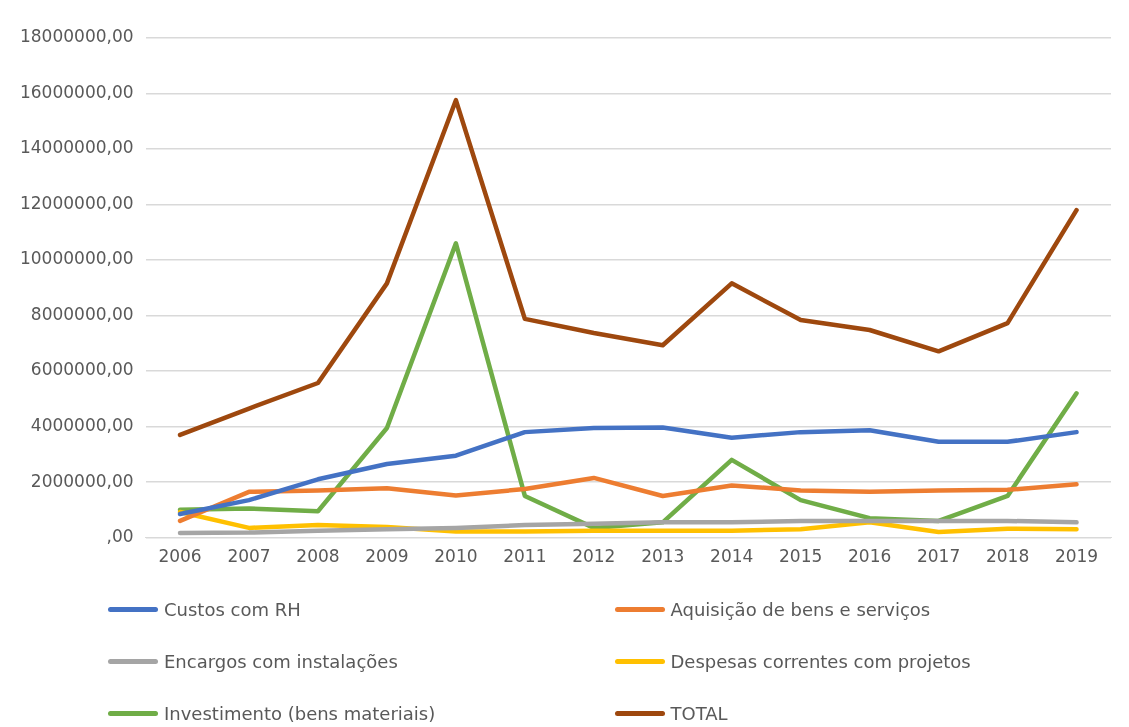 The image size is (1129, 727). Describe the element at coordinates (120, 536) in the screenshot. I see `y-tick-label: ,00` at that location.